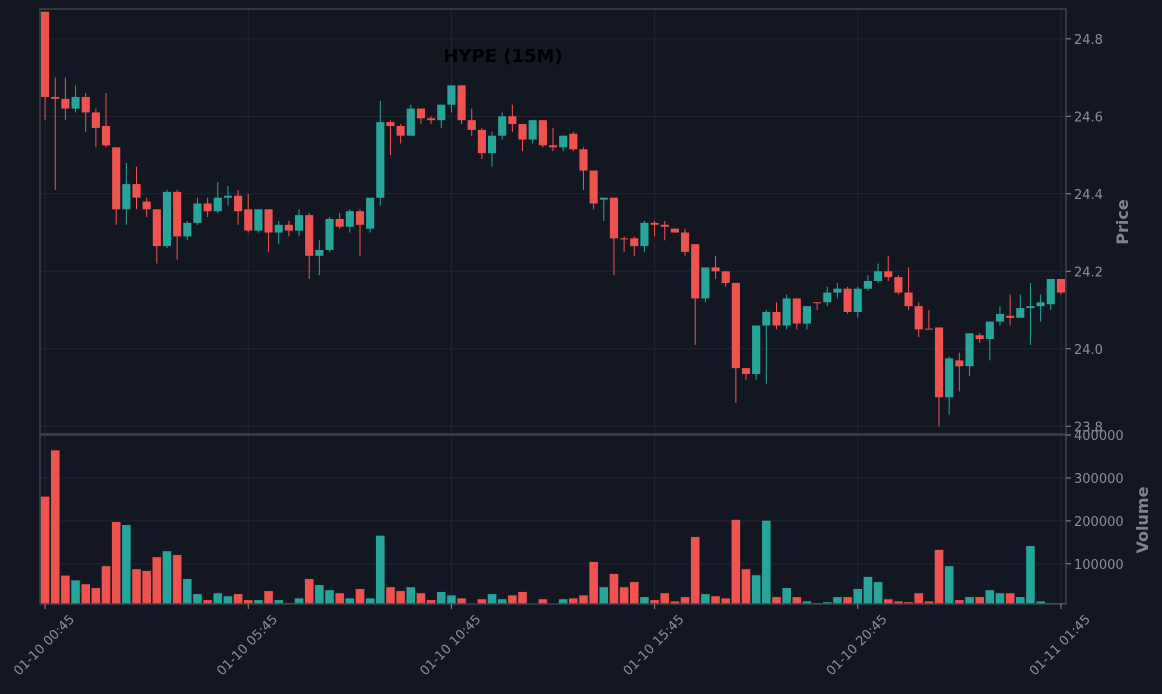  I want to click on y-axis-label: Price, so click(1122, 222).